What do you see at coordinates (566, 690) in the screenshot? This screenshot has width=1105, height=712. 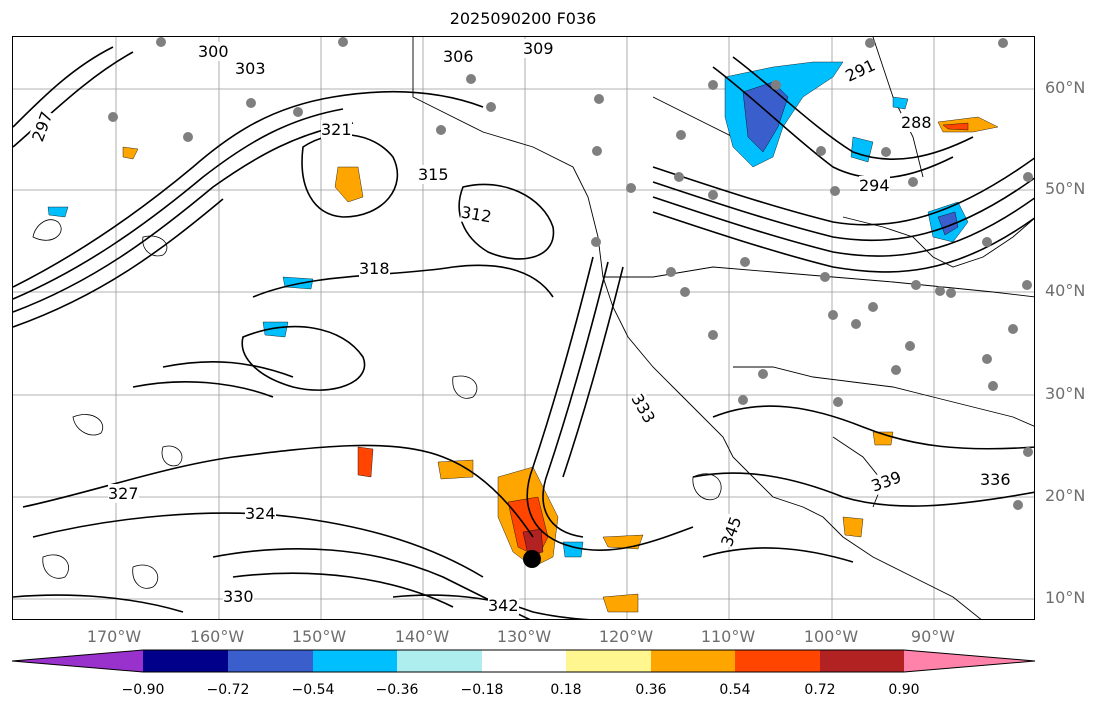 I see `colorbar-tick-label: 0.18` at bounding box center [566, 690].